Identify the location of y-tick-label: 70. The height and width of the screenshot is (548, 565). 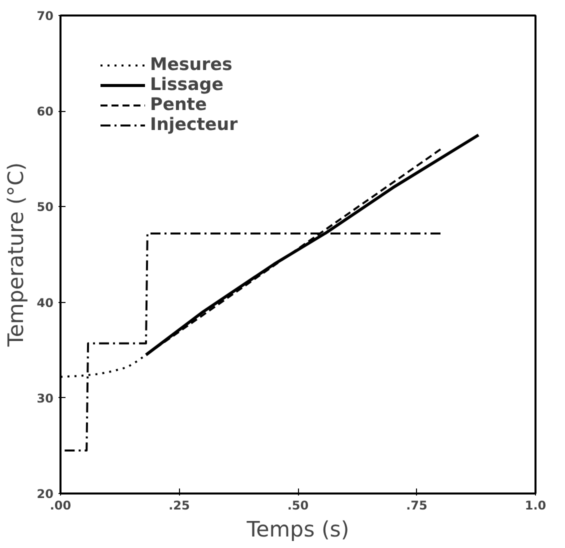
(45, 16).